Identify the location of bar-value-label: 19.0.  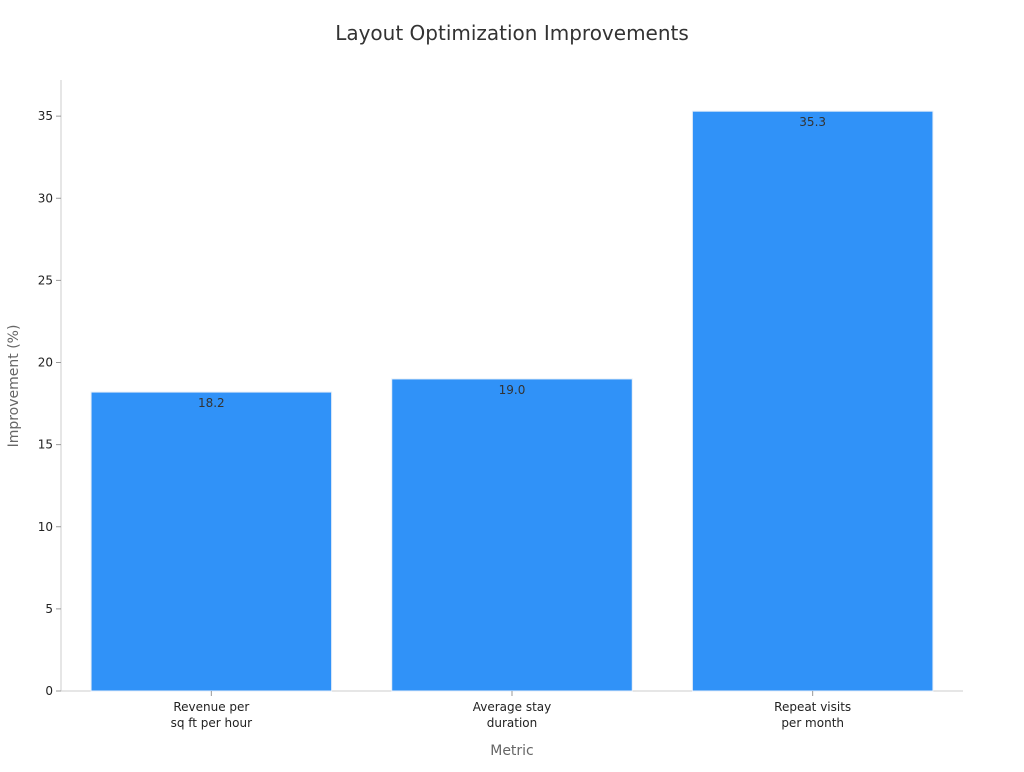
(512, 390).